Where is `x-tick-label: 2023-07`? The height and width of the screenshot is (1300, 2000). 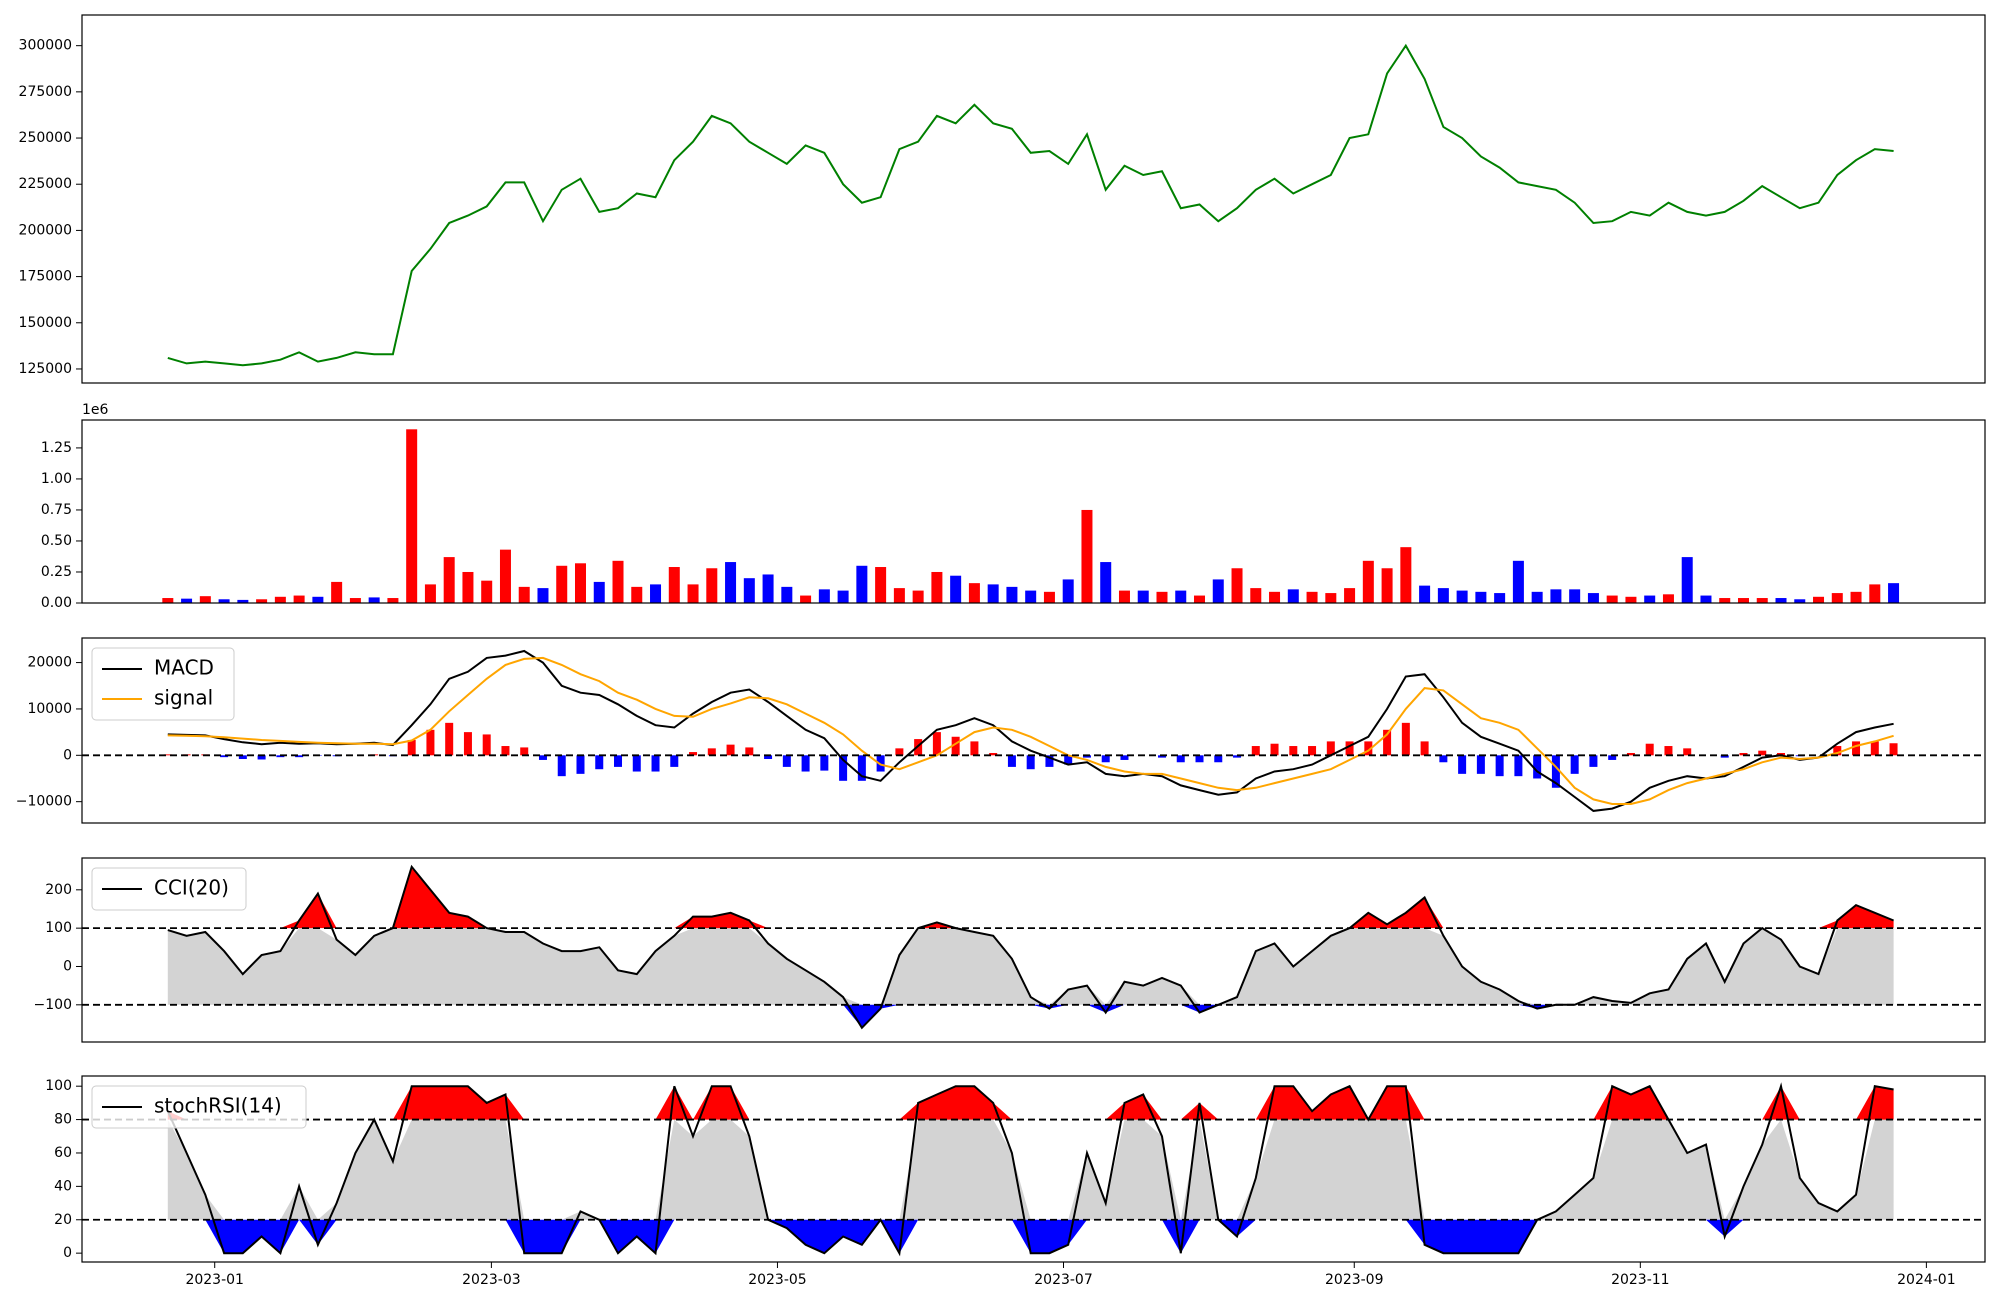
x-tick-label: 2023-07 is located at coordinates (1063, 1280).